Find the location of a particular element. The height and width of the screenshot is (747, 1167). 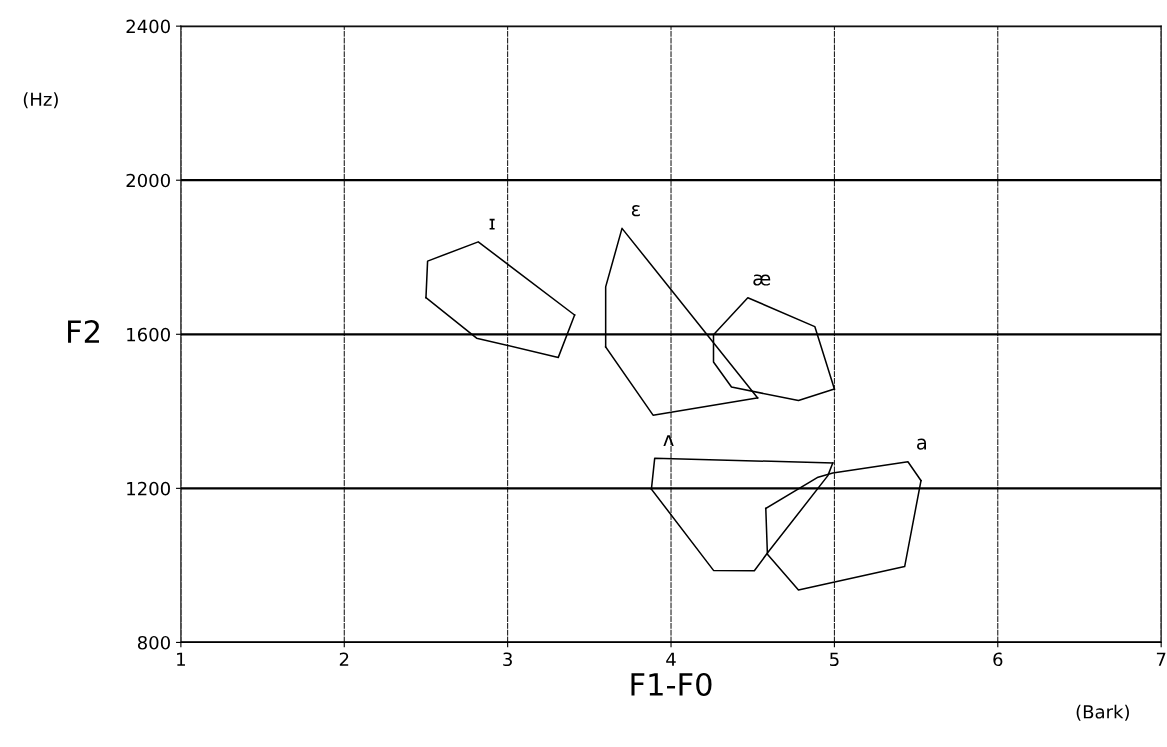

text: (Bark) is located at coordinates (1102, 712).